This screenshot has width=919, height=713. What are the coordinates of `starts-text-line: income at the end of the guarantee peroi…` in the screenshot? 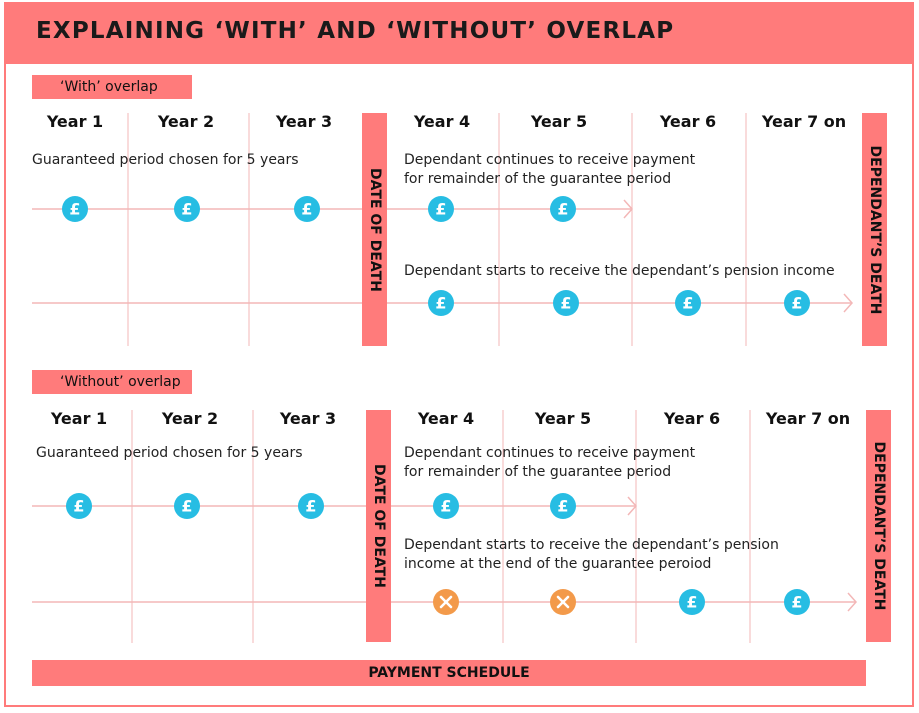 It's located at (558, 564).